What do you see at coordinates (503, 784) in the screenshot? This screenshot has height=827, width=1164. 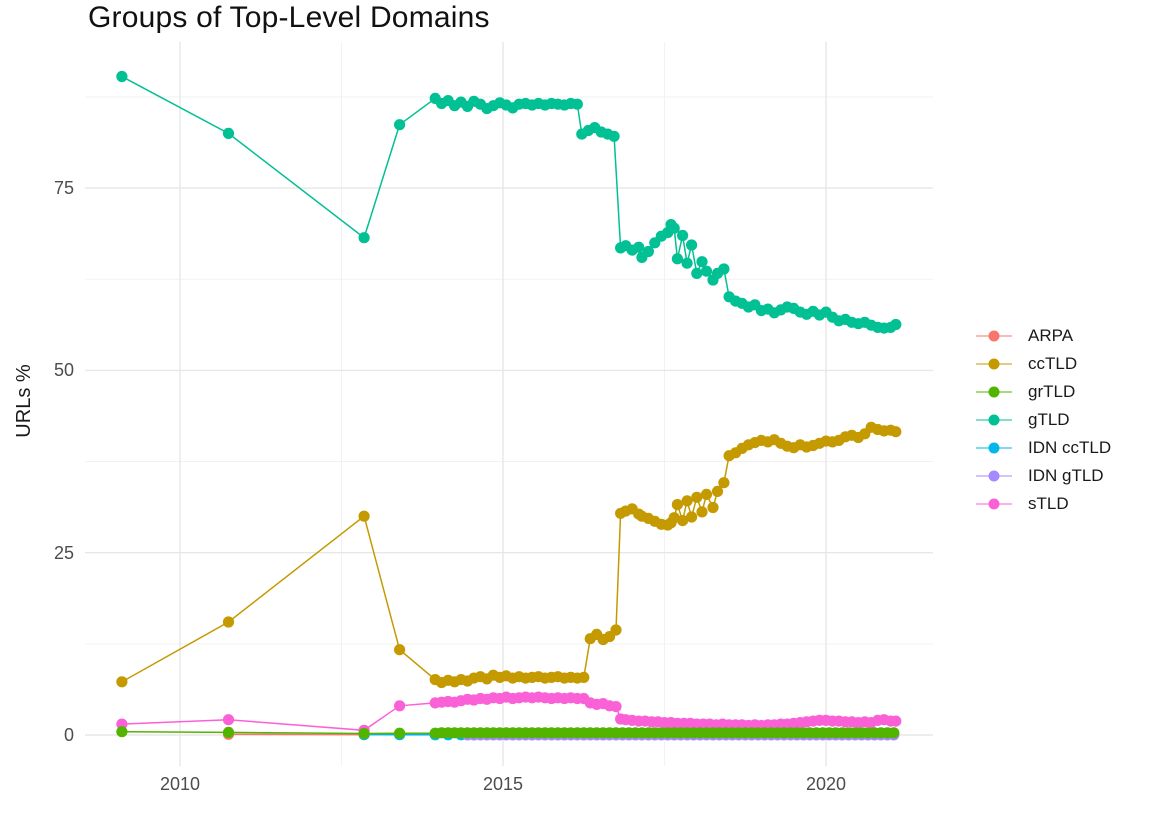 I see `x-tick-label-2015: 2015` at bounding box center [503, 784].